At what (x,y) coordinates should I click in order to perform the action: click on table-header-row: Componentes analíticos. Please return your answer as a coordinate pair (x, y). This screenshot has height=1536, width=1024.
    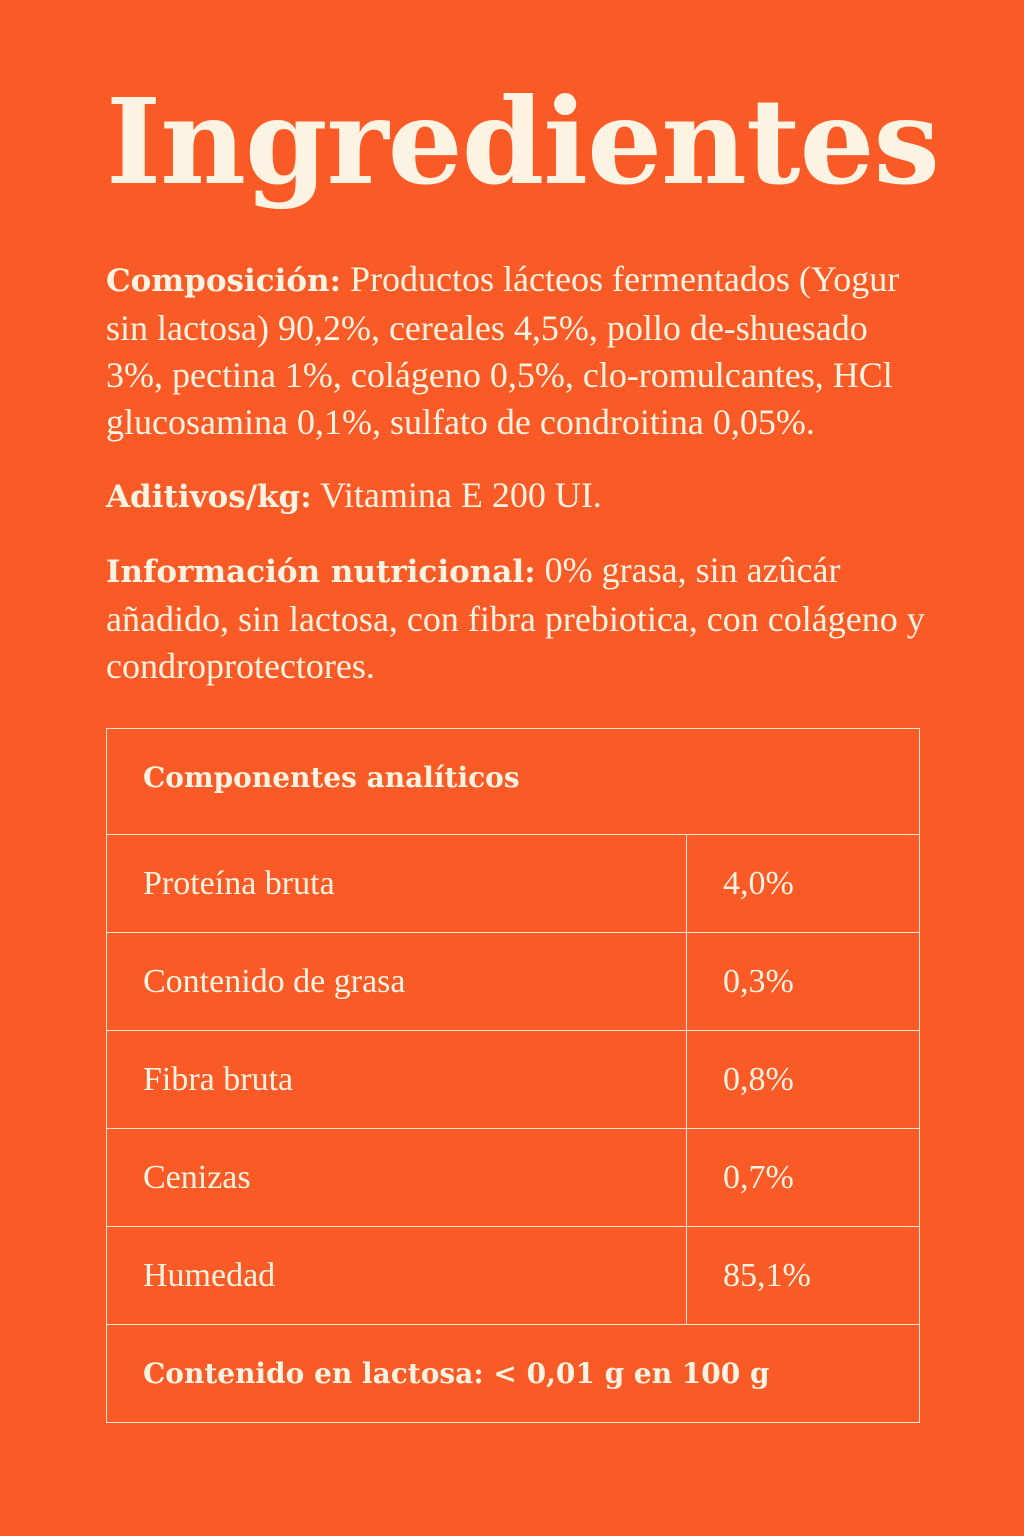
    Looking at the image, I should click on (513, 781).